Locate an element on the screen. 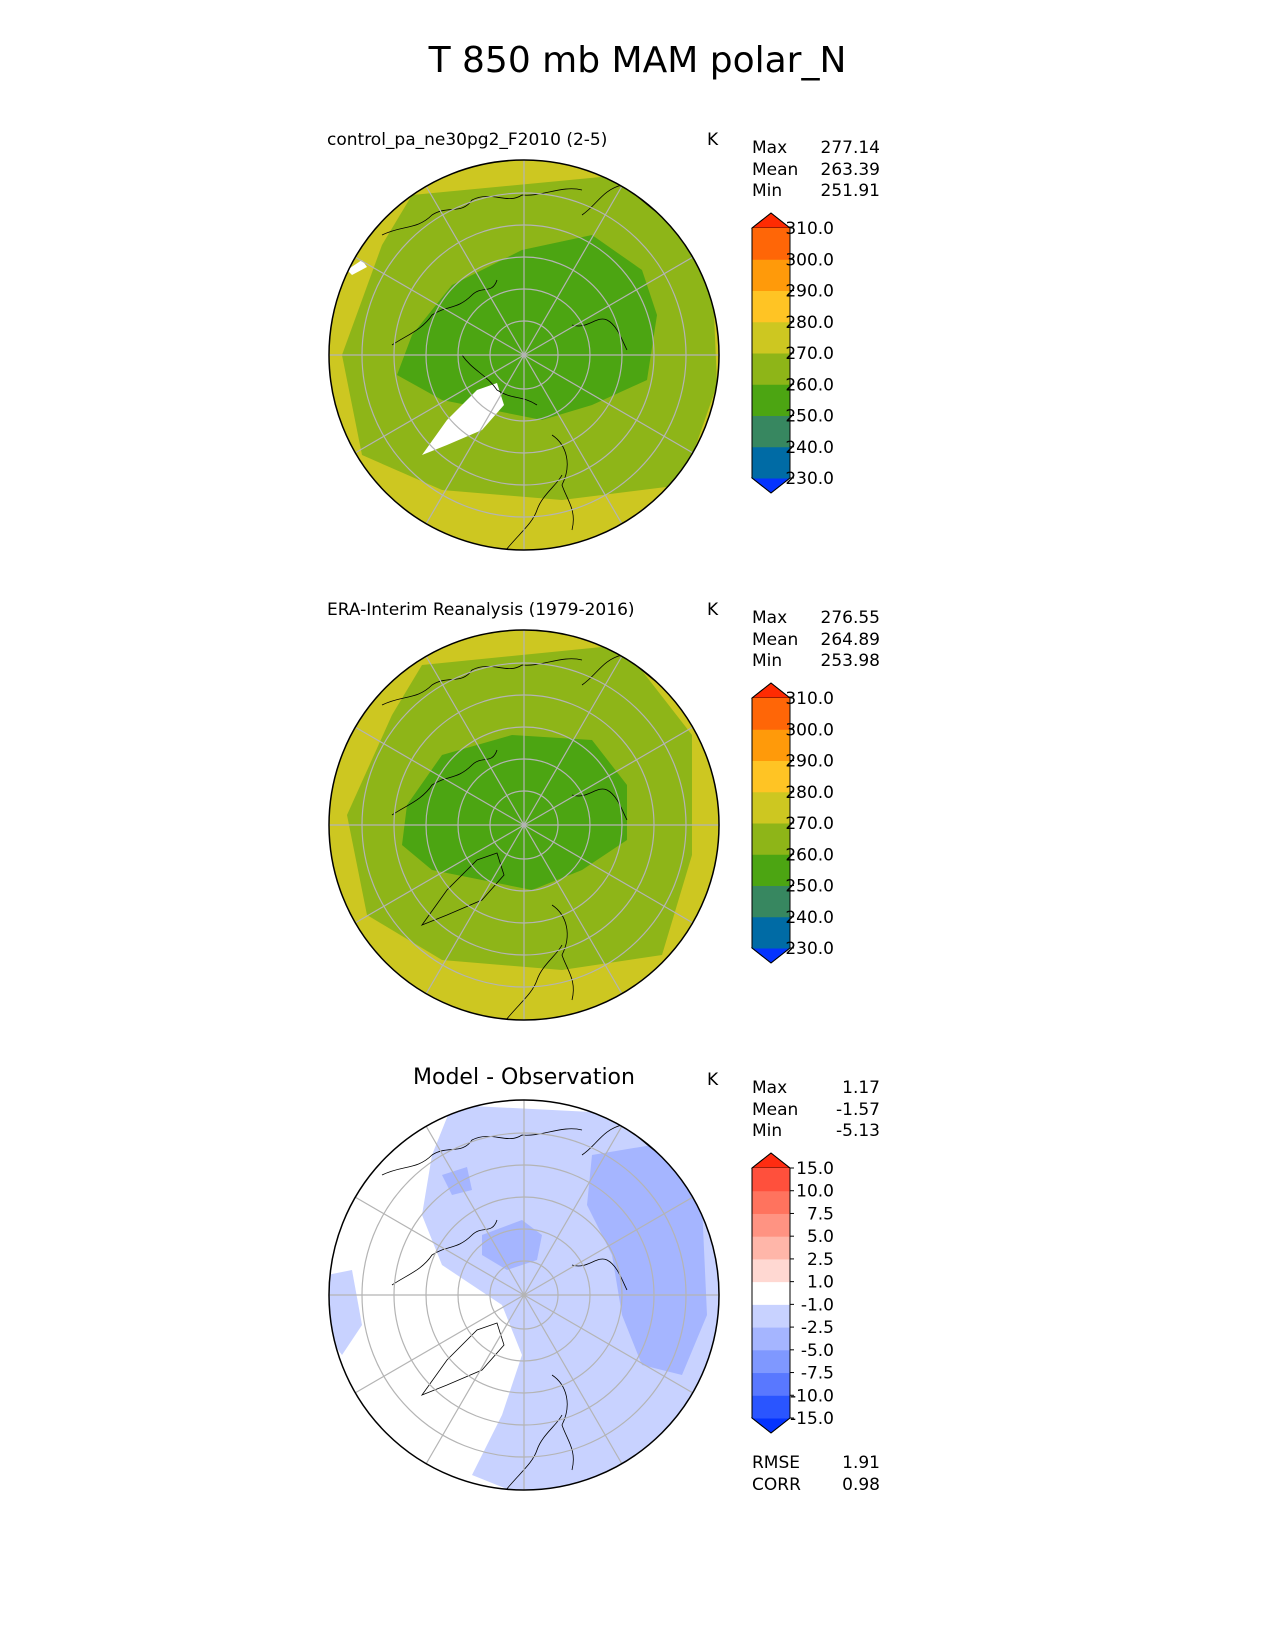  colorbar-tick-label: 1.0 is located at coordinates (820, 1283).